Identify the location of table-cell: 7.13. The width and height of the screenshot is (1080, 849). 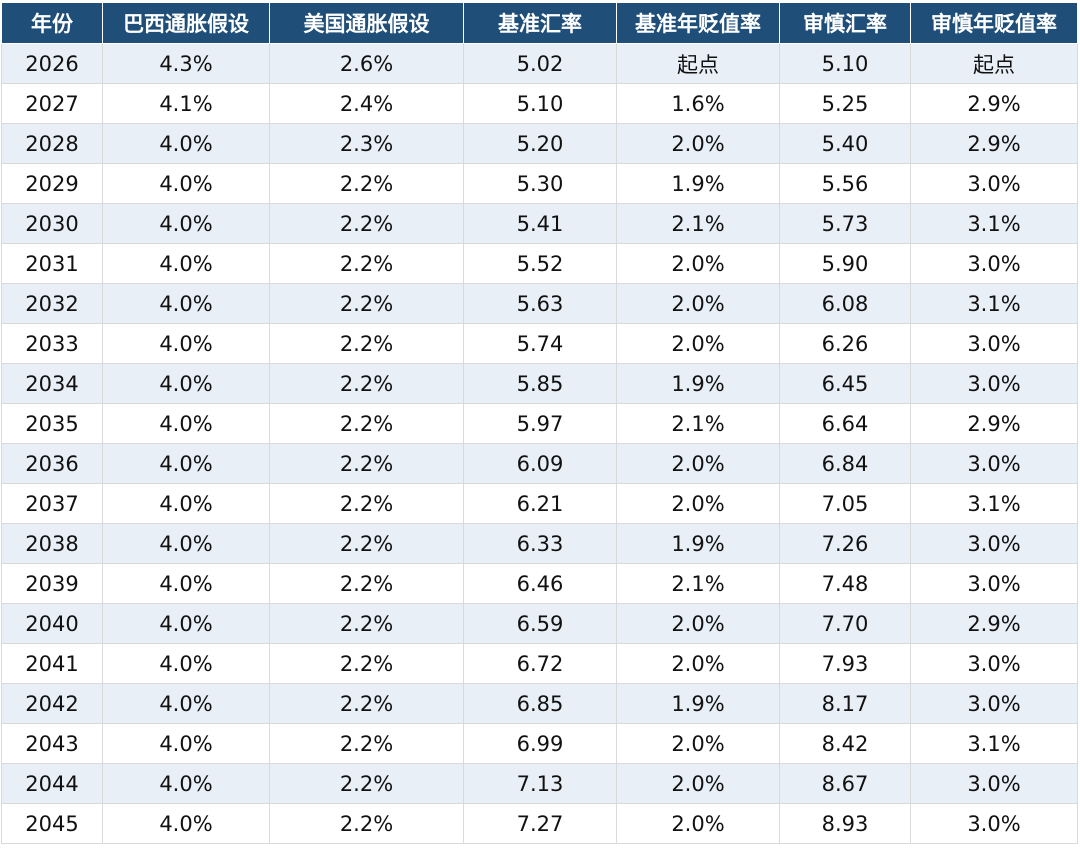
(540, 783).